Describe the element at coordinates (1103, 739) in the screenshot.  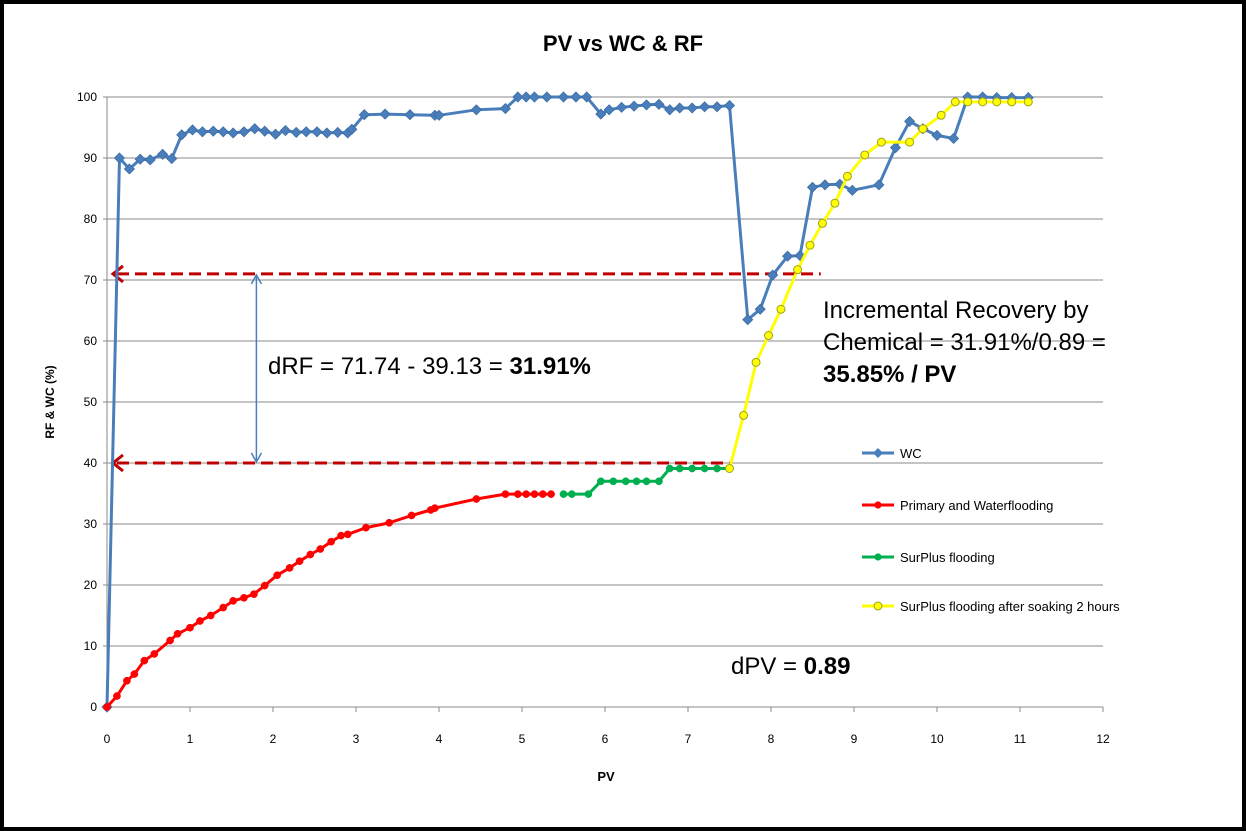
I see `x-tick-label-12: 12` at that location.